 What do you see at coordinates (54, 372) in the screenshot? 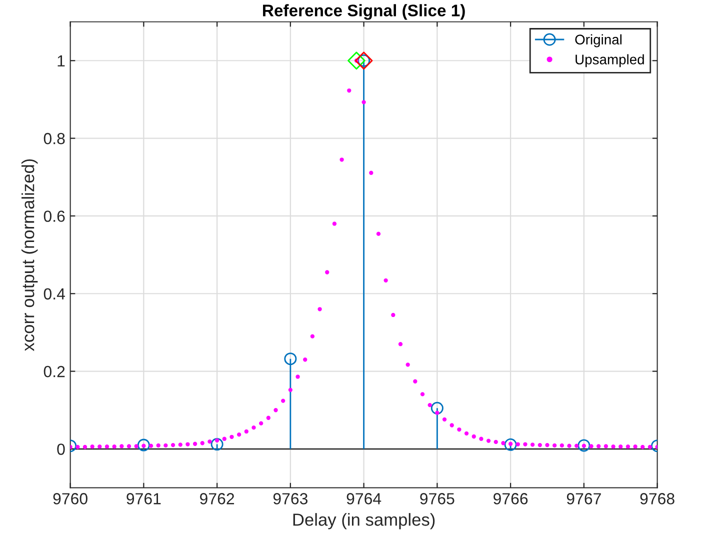
I see `y-tick-label: 0.2` at bounding box center [54, 372].